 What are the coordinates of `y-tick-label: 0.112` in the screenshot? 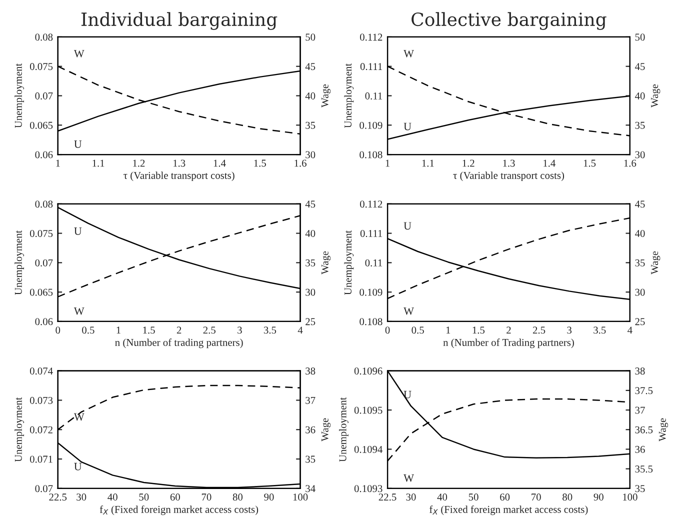 It's located at (371, 37).